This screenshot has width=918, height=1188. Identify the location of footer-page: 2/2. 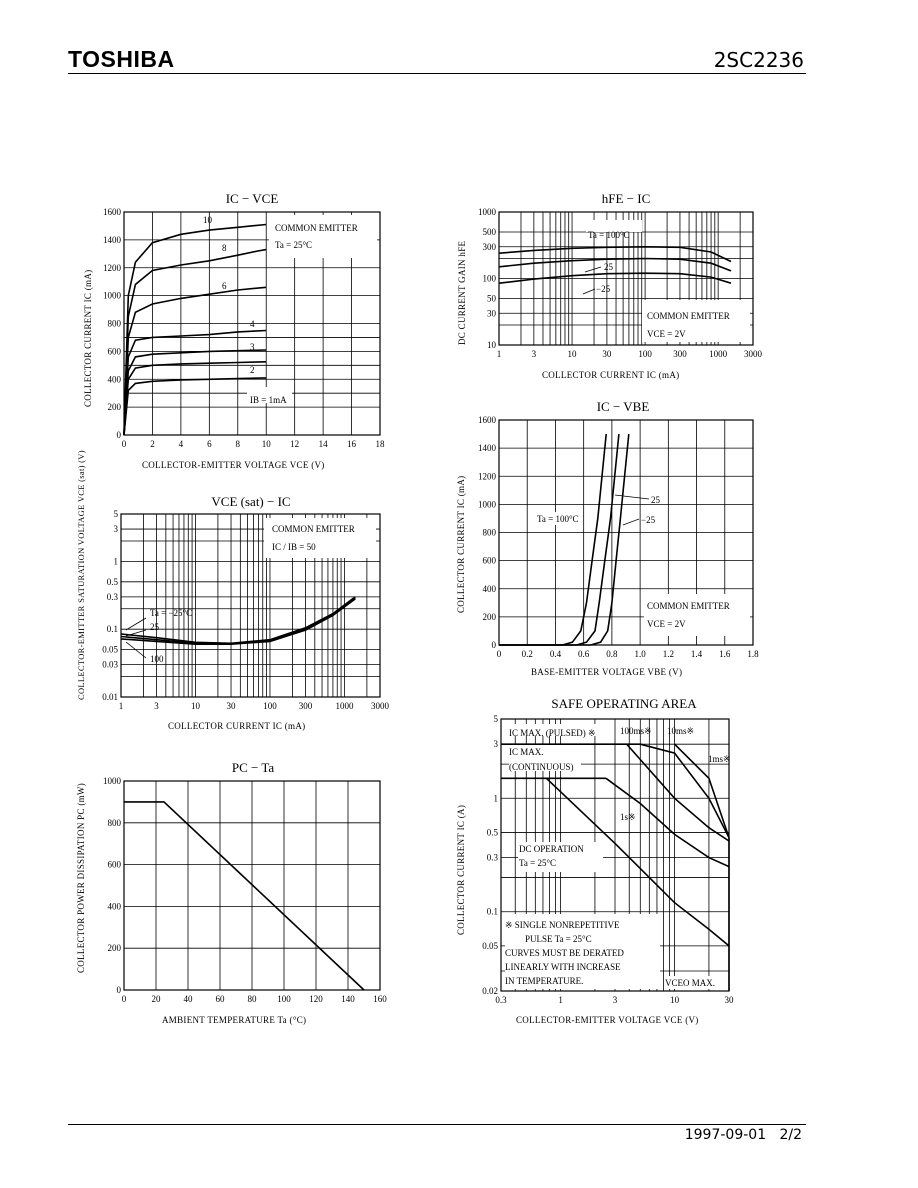
(790, 1135).